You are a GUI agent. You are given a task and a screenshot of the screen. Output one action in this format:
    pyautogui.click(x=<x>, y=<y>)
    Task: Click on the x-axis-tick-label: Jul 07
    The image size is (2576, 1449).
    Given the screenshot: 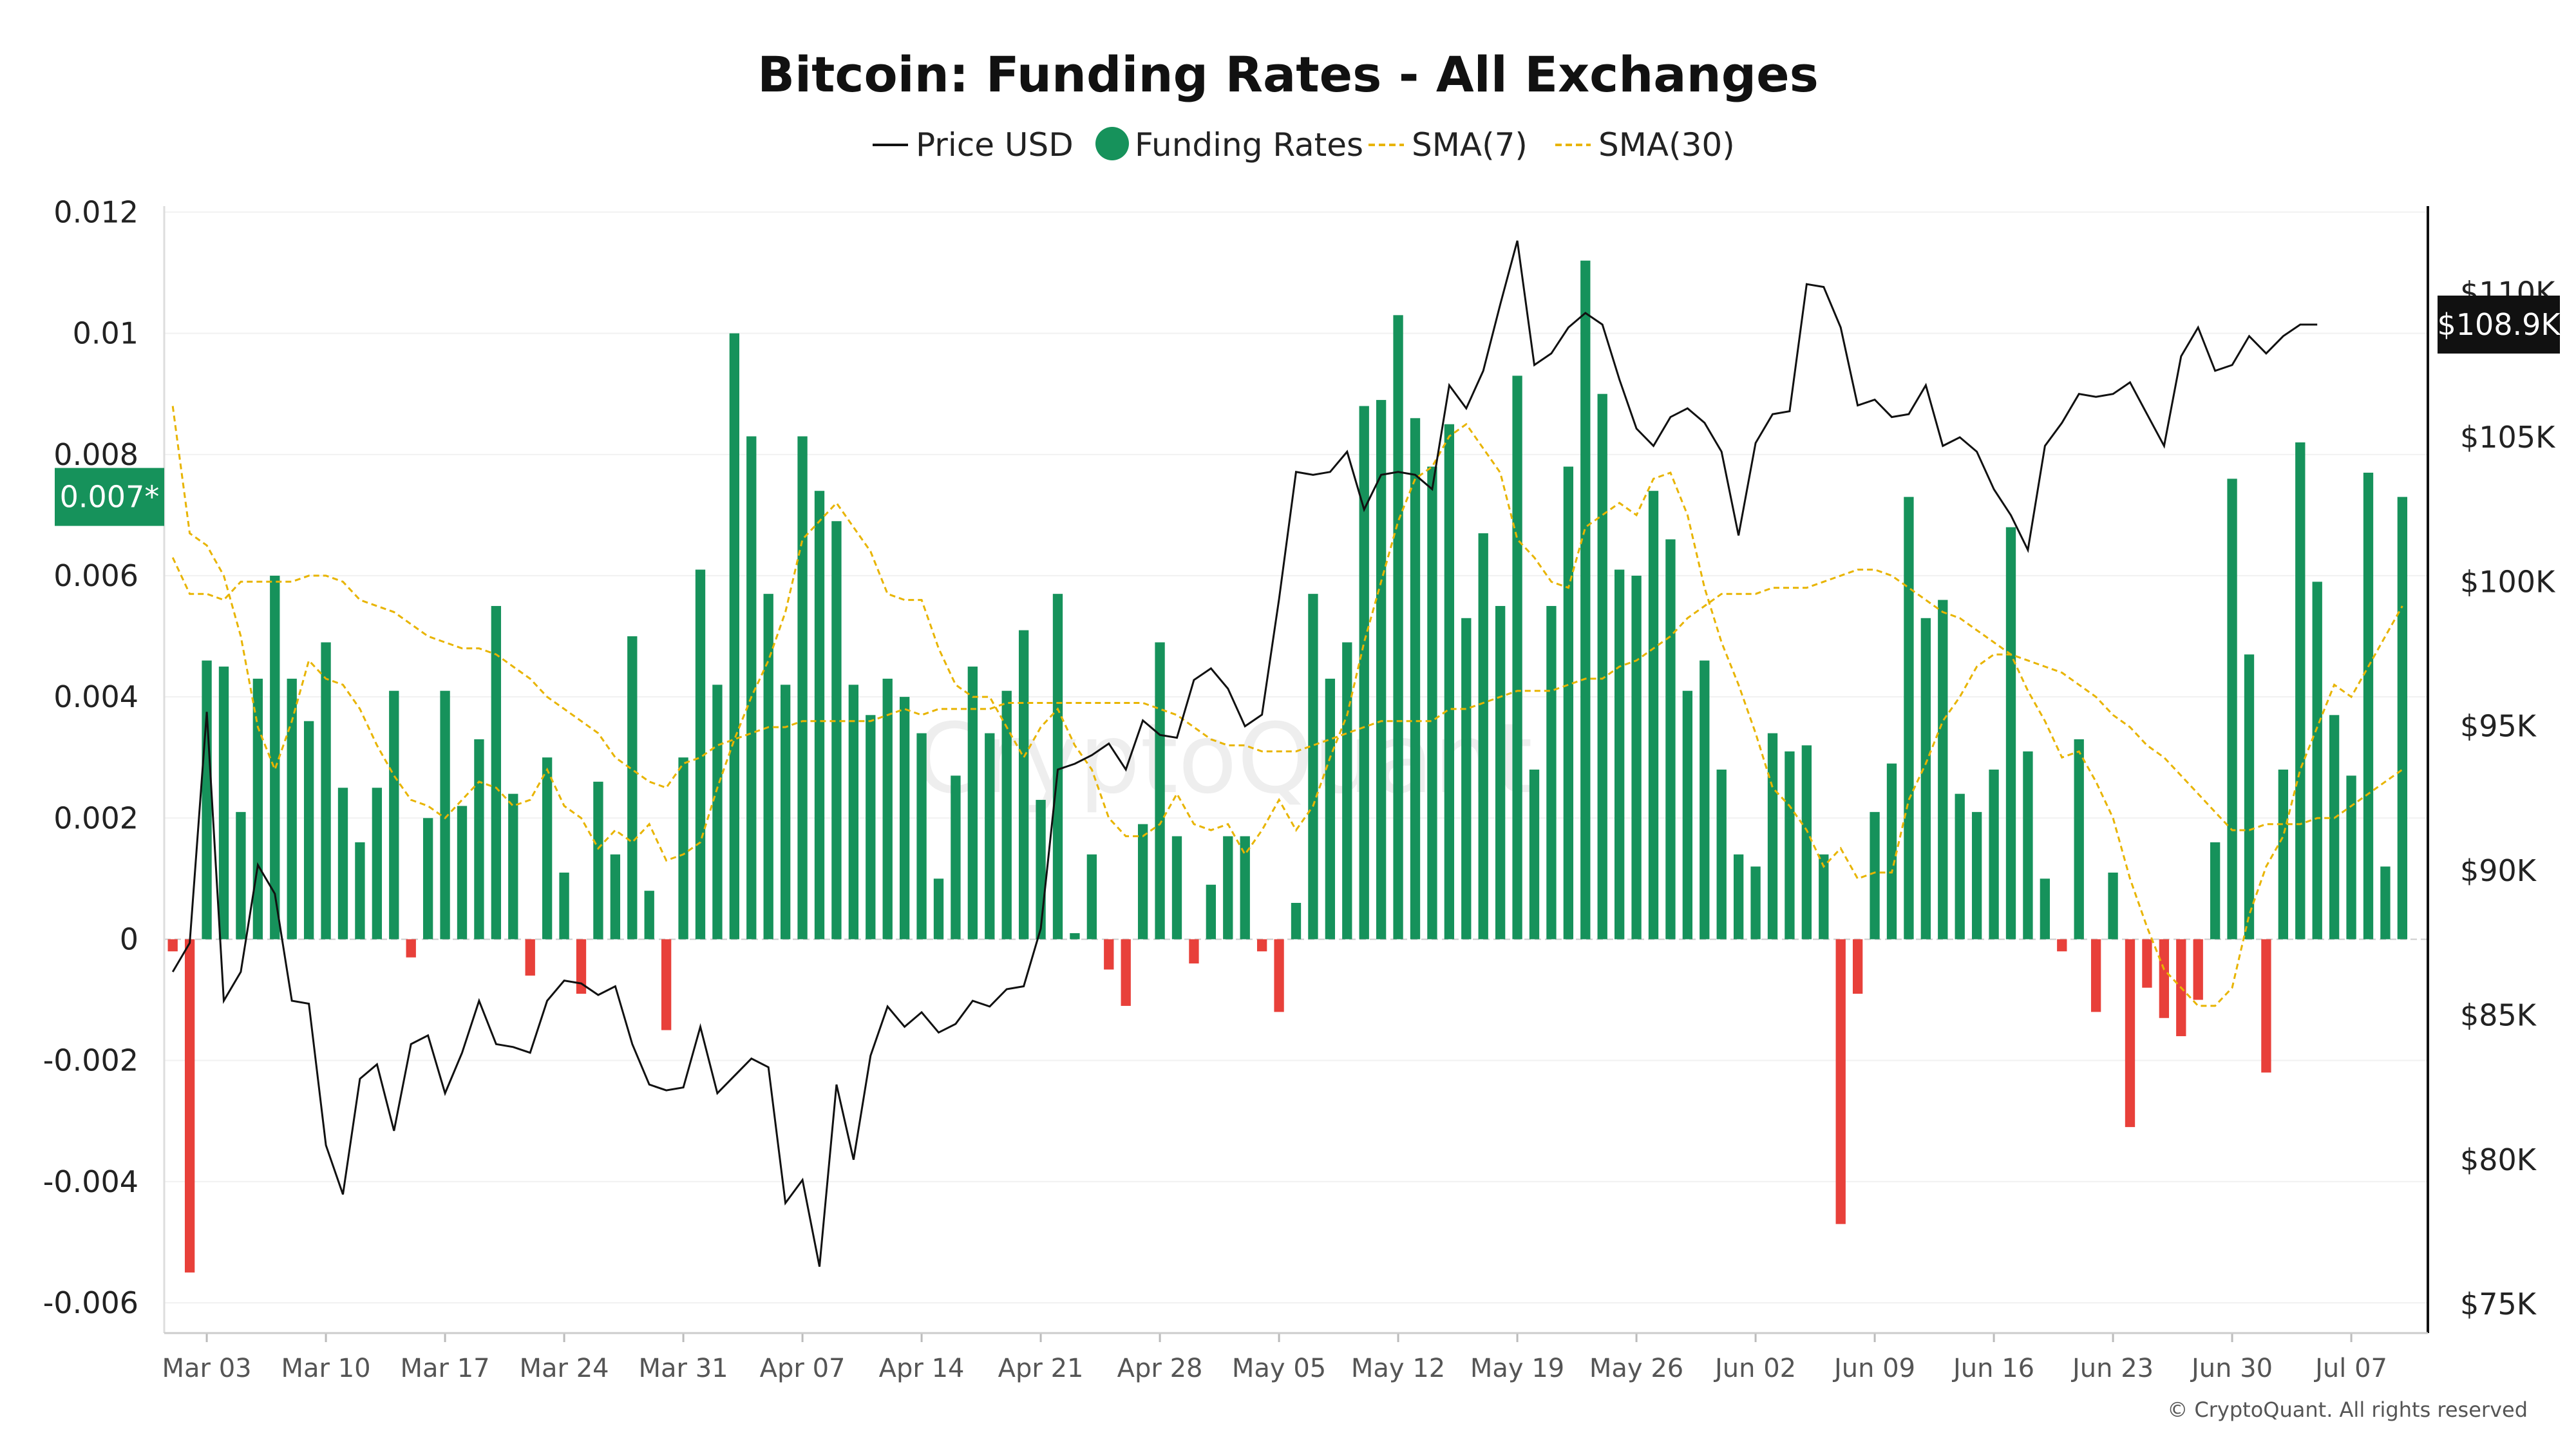 What is the action you would take?
    pyautogui.click(x=2350, y=1368)
    